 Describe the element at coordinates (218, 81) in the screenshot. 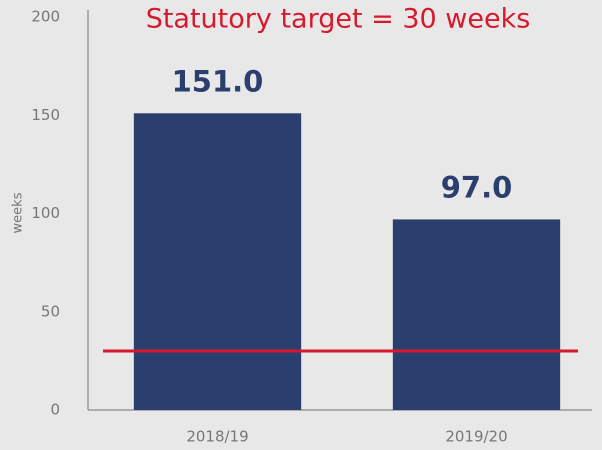

I see `value-label: 151.0` at that location.